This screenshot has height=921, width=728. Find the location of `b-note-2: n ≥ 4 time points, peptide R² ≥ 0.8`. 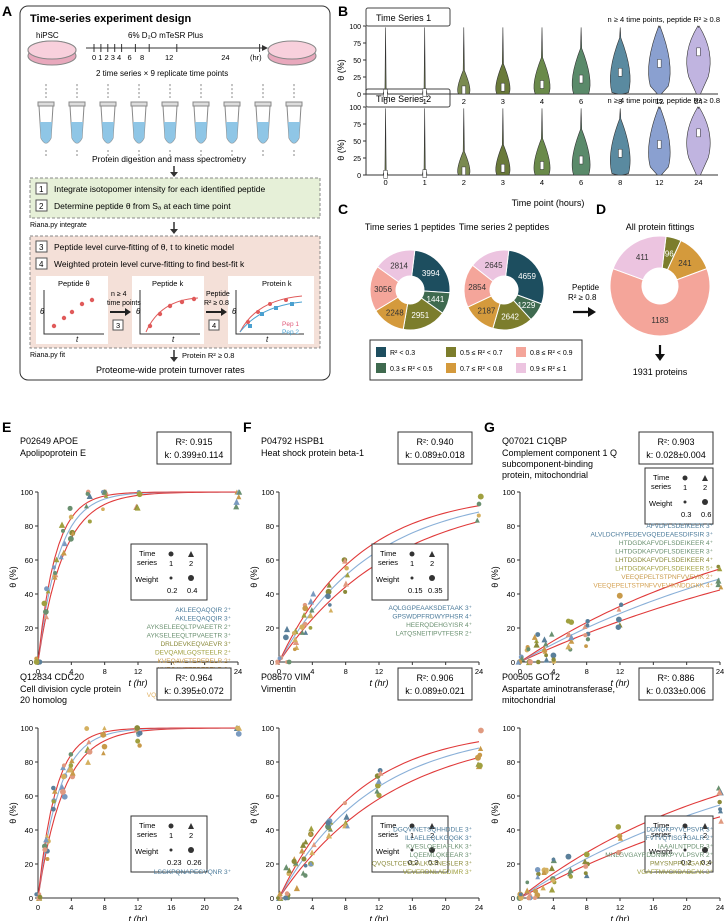

b-note-2: n ≥ 4 time points, peptide R² ≥ 0.8 is located at coordinates (664, 100).